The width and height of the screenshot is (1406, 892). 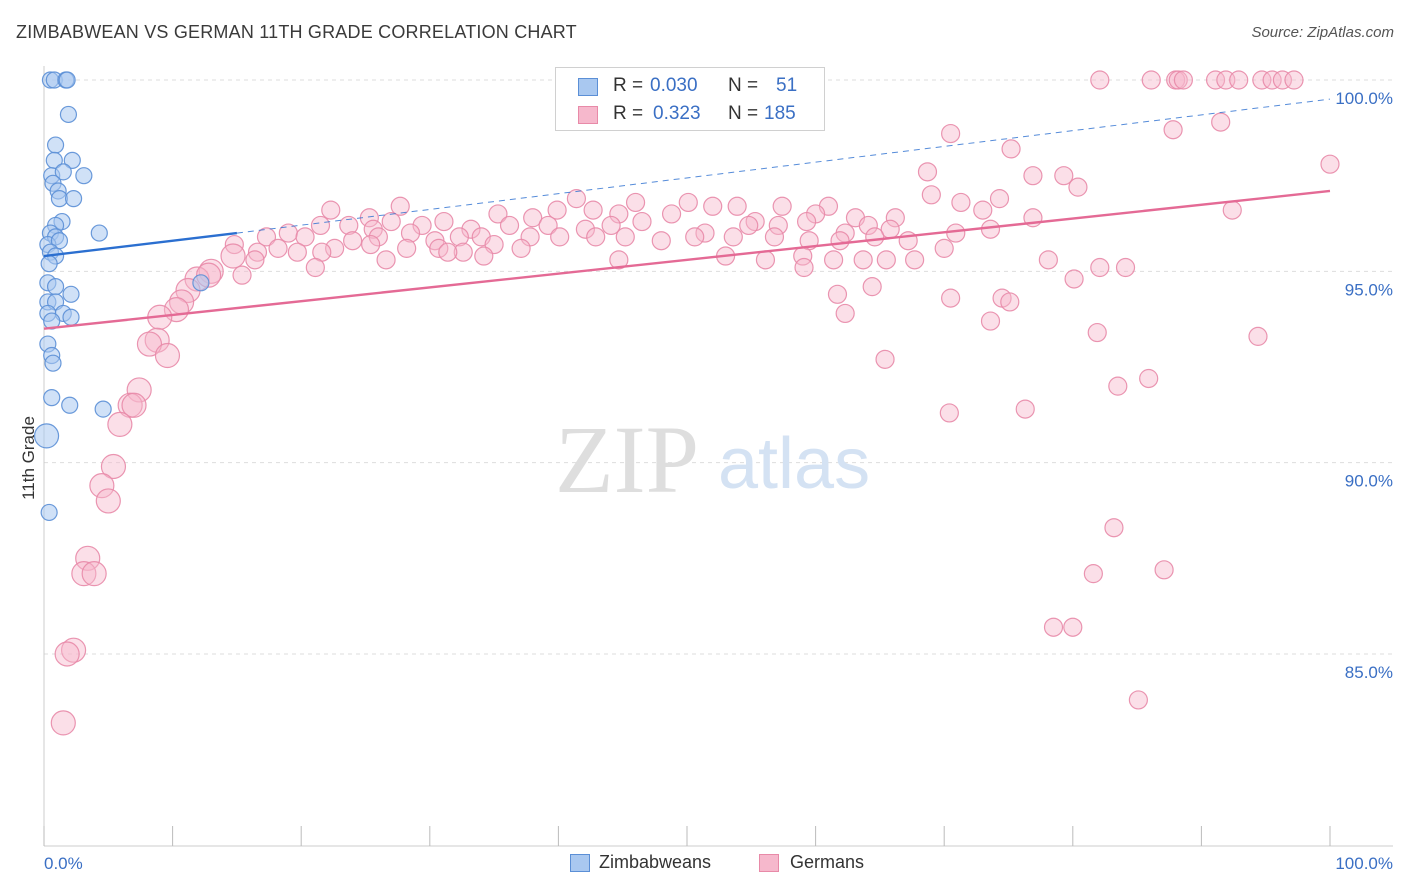 I want to click on legend-n-value: 185, so click(x=780, y=113).